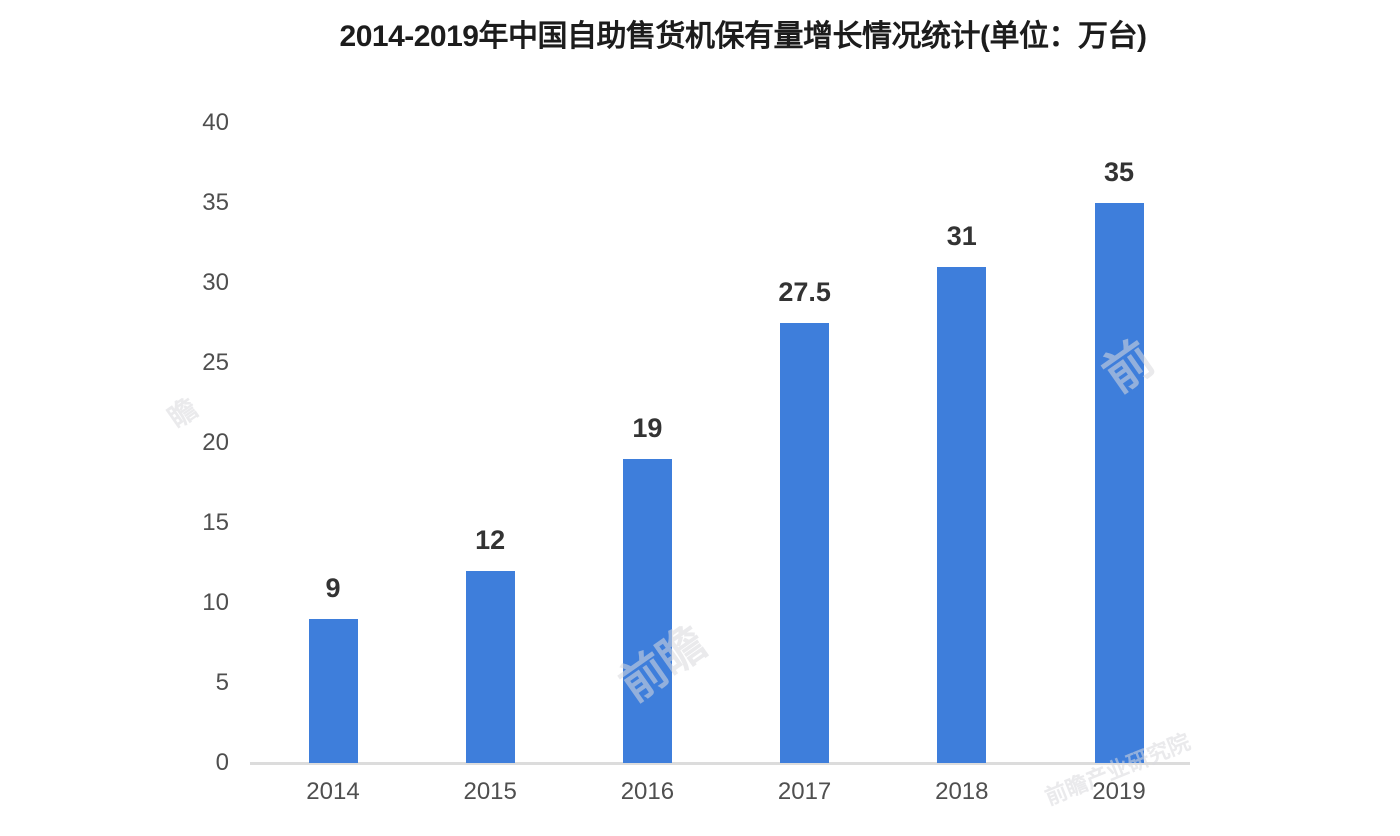  I want to click on x-tick-label-2015: 2015, so click(490, 791).